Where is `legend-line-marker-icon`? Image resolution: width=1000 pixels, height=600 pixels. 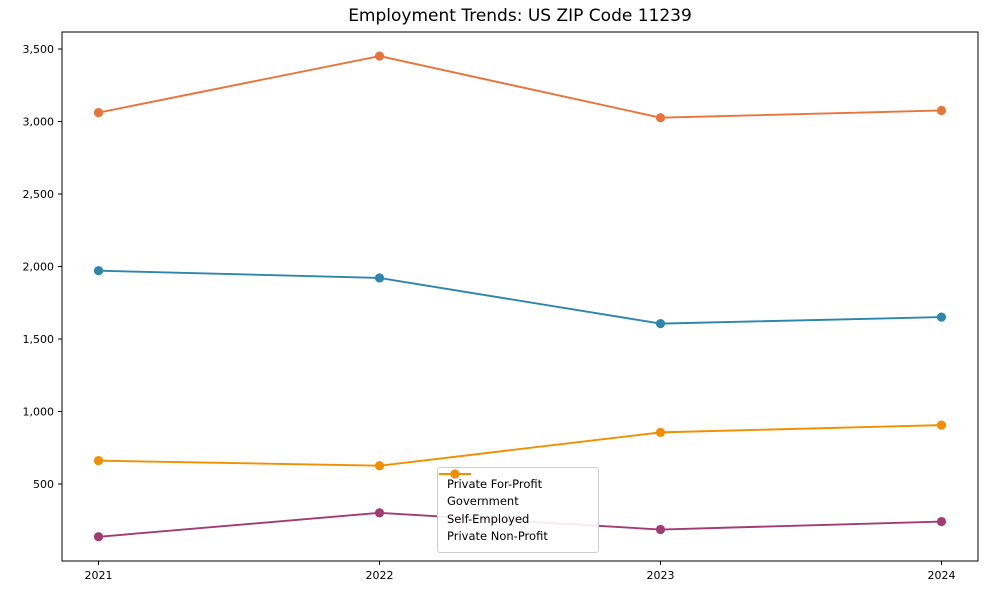 legend-line-marker-icon is located at coordinates (455, 474).